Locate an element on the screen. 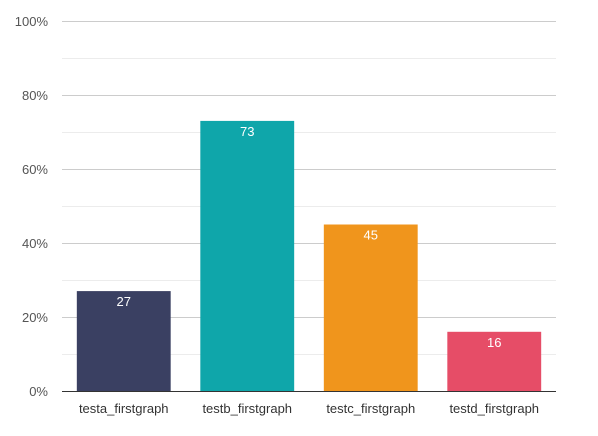  data-label: 73 is located at coordinates (247, 131).